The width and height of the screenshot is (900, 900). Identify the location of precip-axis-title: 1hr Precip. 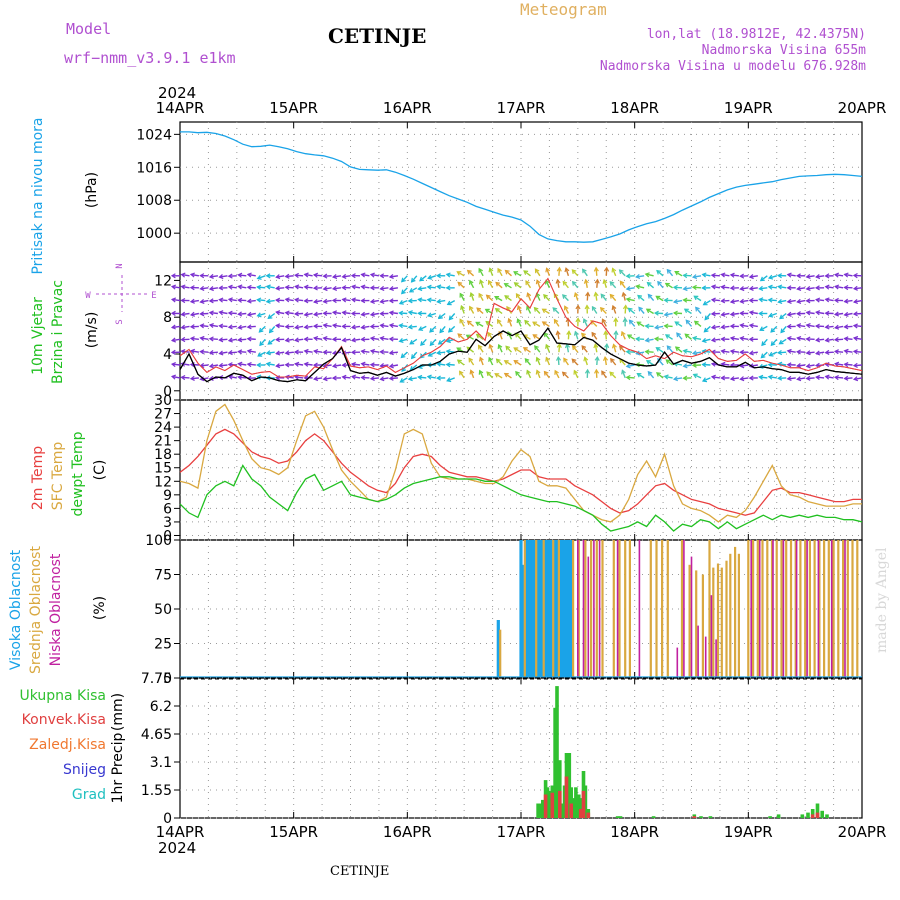
(118, 768).